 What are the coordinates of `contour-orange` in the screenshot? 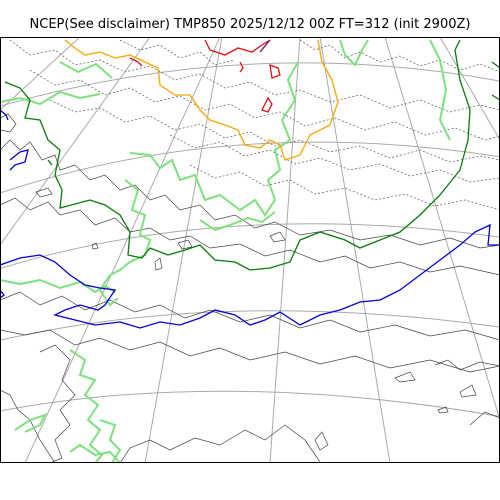 It's located at (201, 100).